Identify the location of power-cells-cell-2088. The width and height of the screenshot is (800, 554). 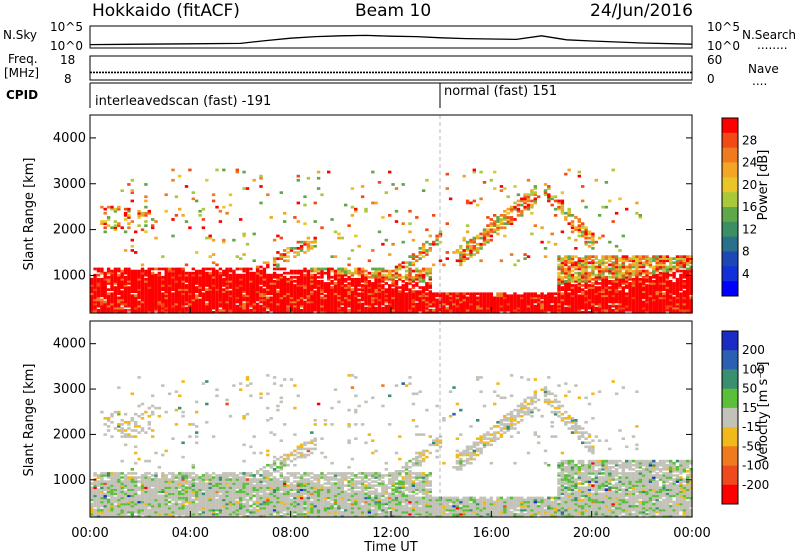
(400, 265).